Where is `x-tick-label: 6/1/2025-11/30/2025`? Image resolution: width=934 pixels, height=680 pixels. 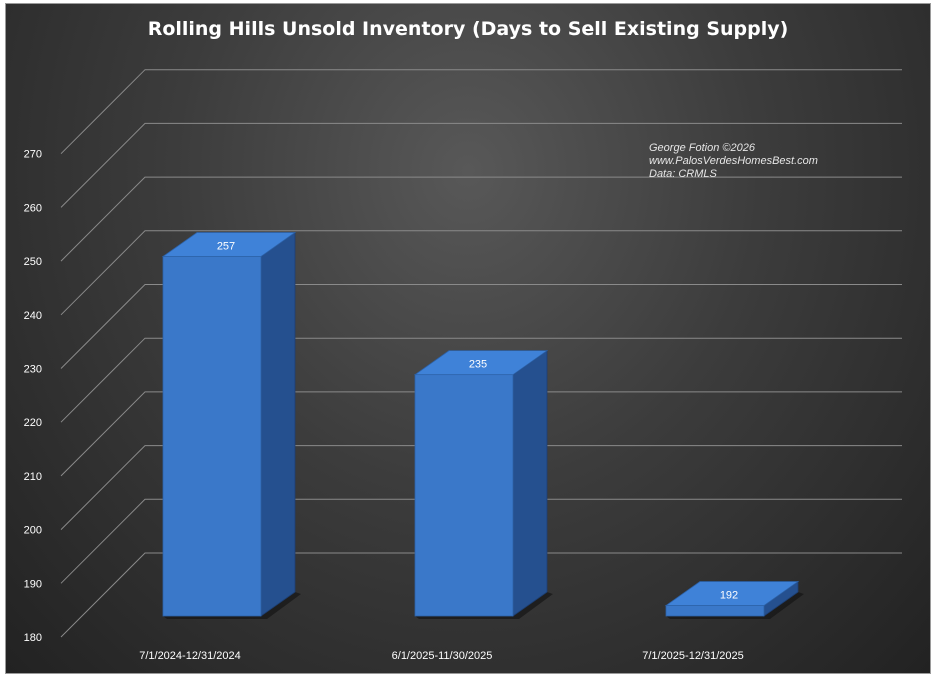
x-tick-label: 6/1/2025-11/30/2025 is located at coordinates (442, 656).